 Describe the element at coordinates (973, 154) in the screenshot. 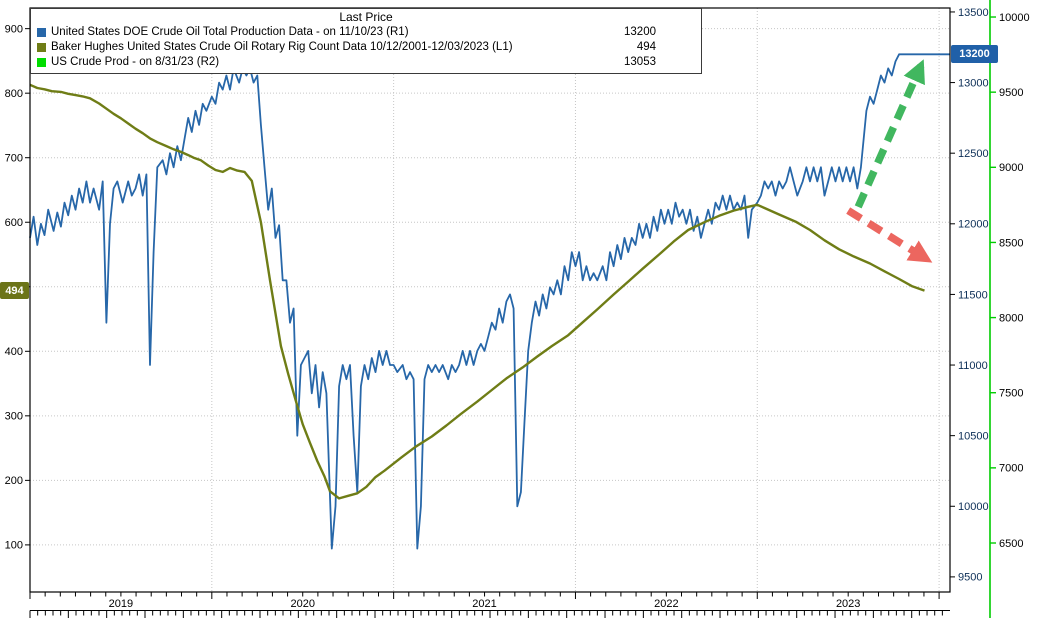

I see `svg-text: 12500` at that location.